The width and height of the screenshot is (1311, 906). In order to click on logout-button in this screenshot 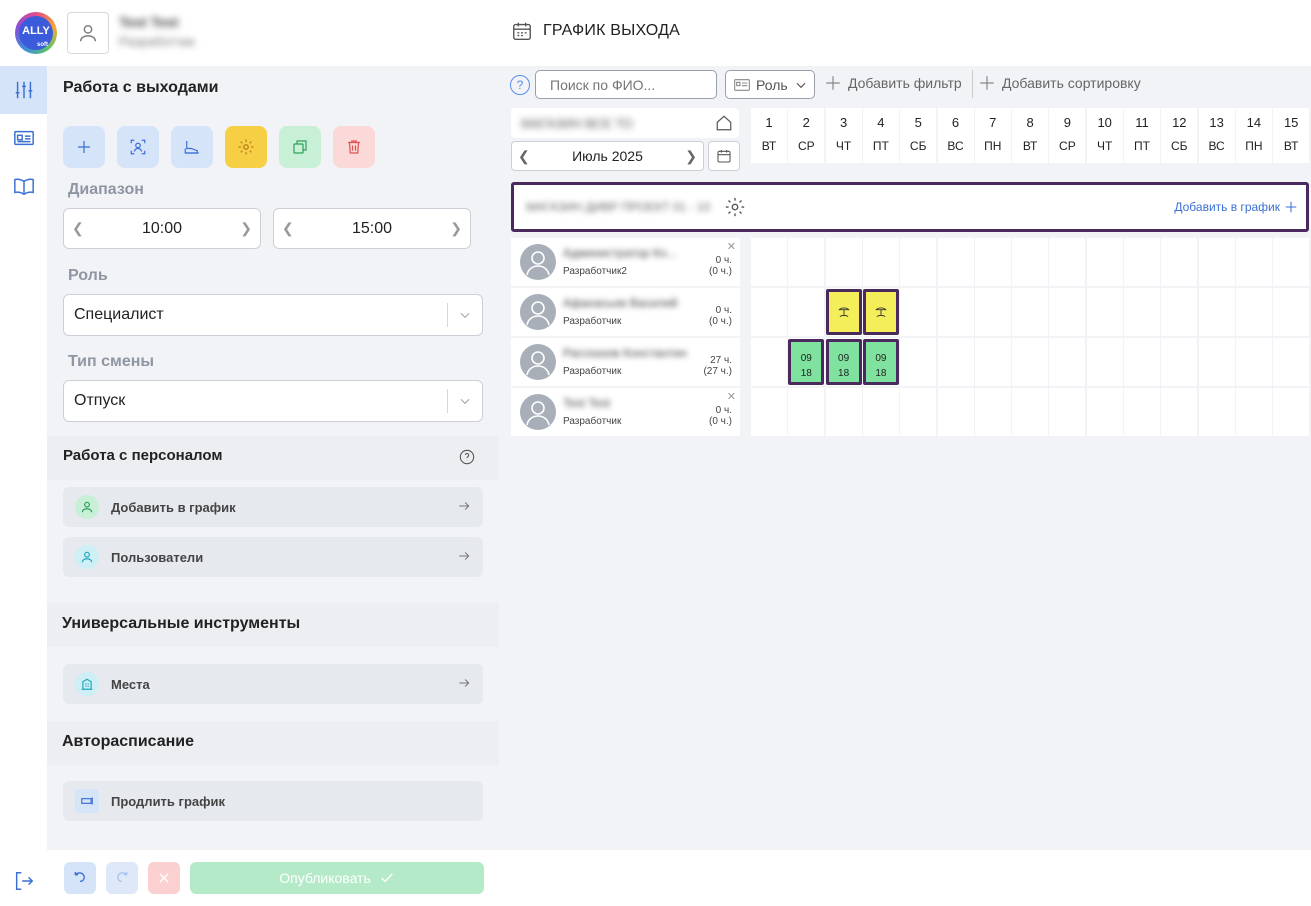, I will do `click(24, 883)`.